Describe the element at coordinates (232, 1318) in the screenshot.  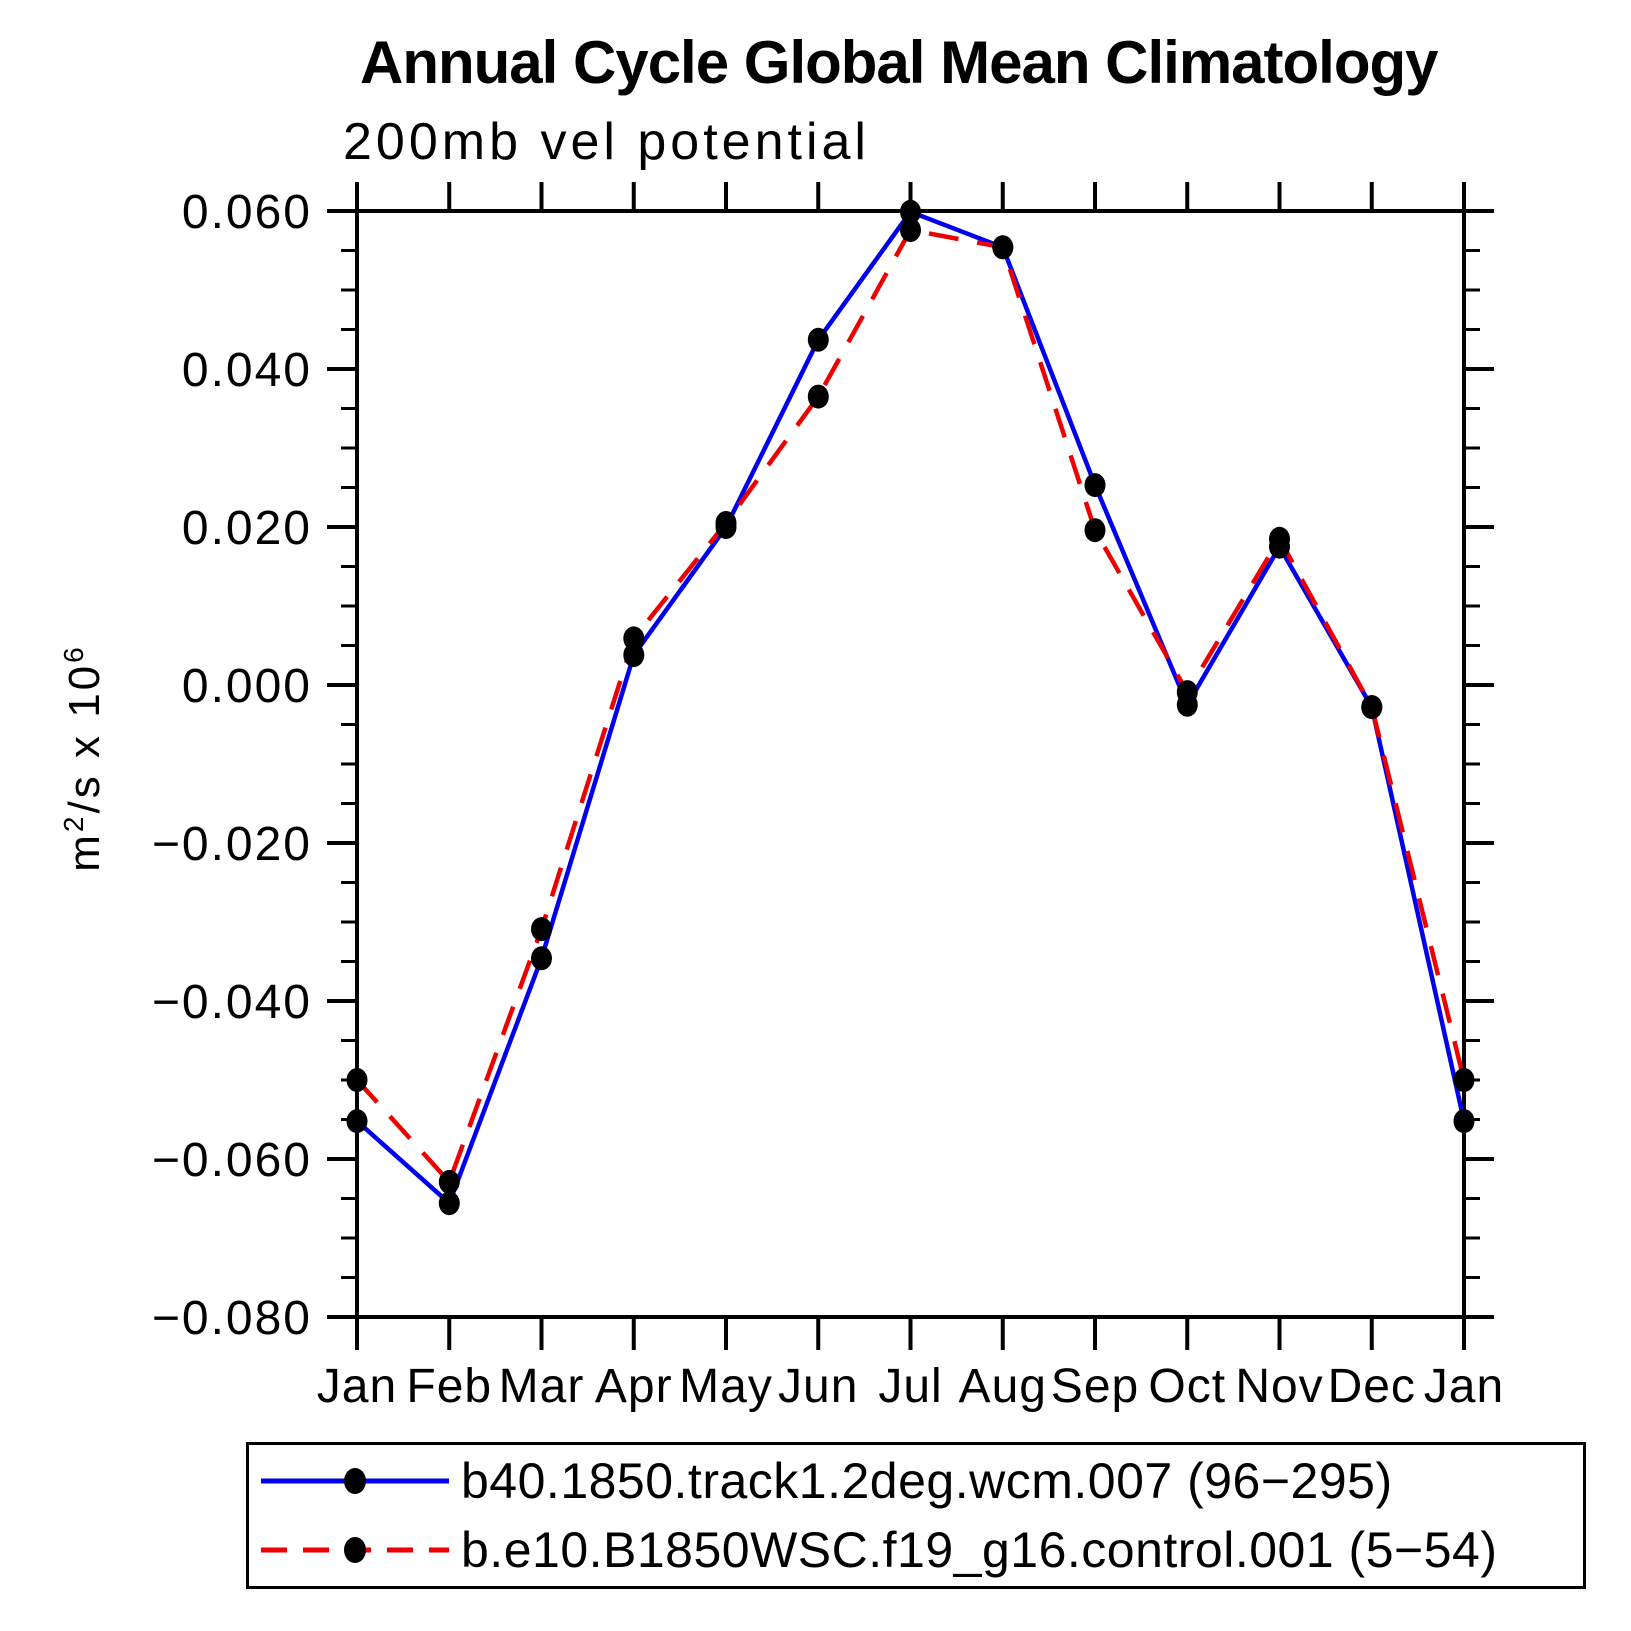
I see `y-tick-label: −0.080` at that location.